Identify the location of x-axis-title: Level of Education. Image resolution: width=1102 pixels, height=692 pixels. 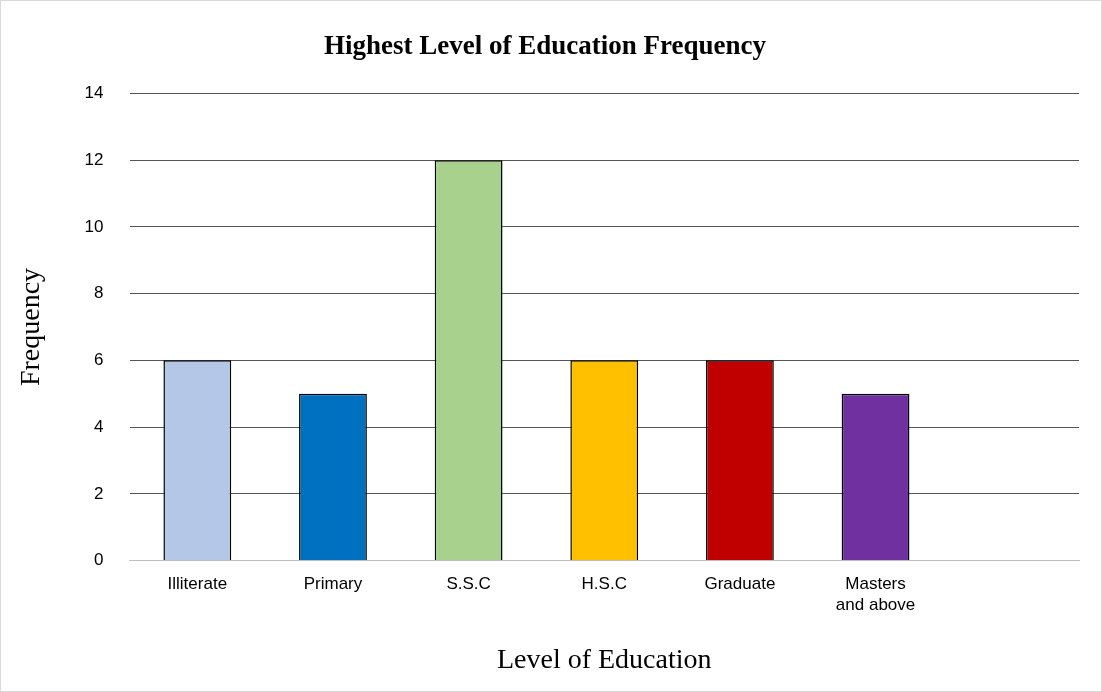
(604, 658).